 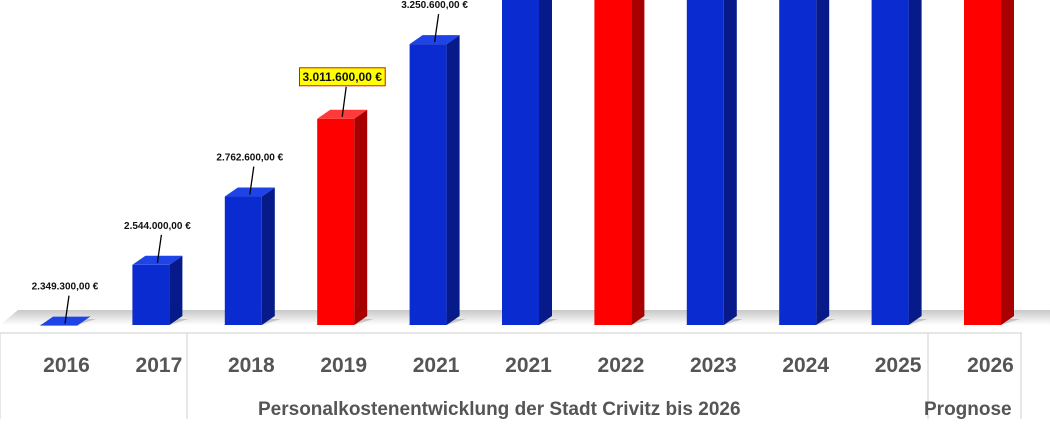 I want to click on bar-2025, so click(x=898, y=162).